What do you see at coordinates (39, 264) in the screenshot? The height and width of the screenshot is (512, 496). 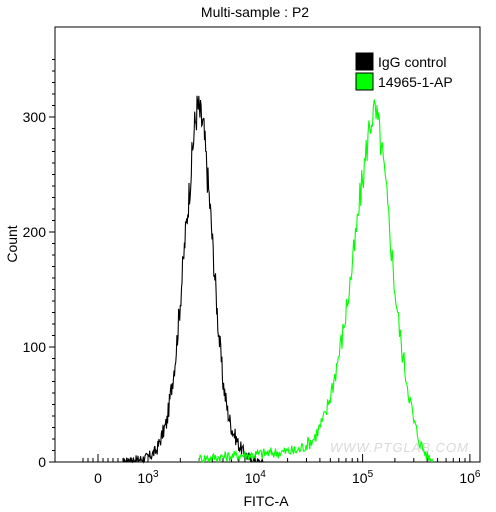 I see `y-axis-ticks: 0 100 200 300` at bounding box center [39, 264].